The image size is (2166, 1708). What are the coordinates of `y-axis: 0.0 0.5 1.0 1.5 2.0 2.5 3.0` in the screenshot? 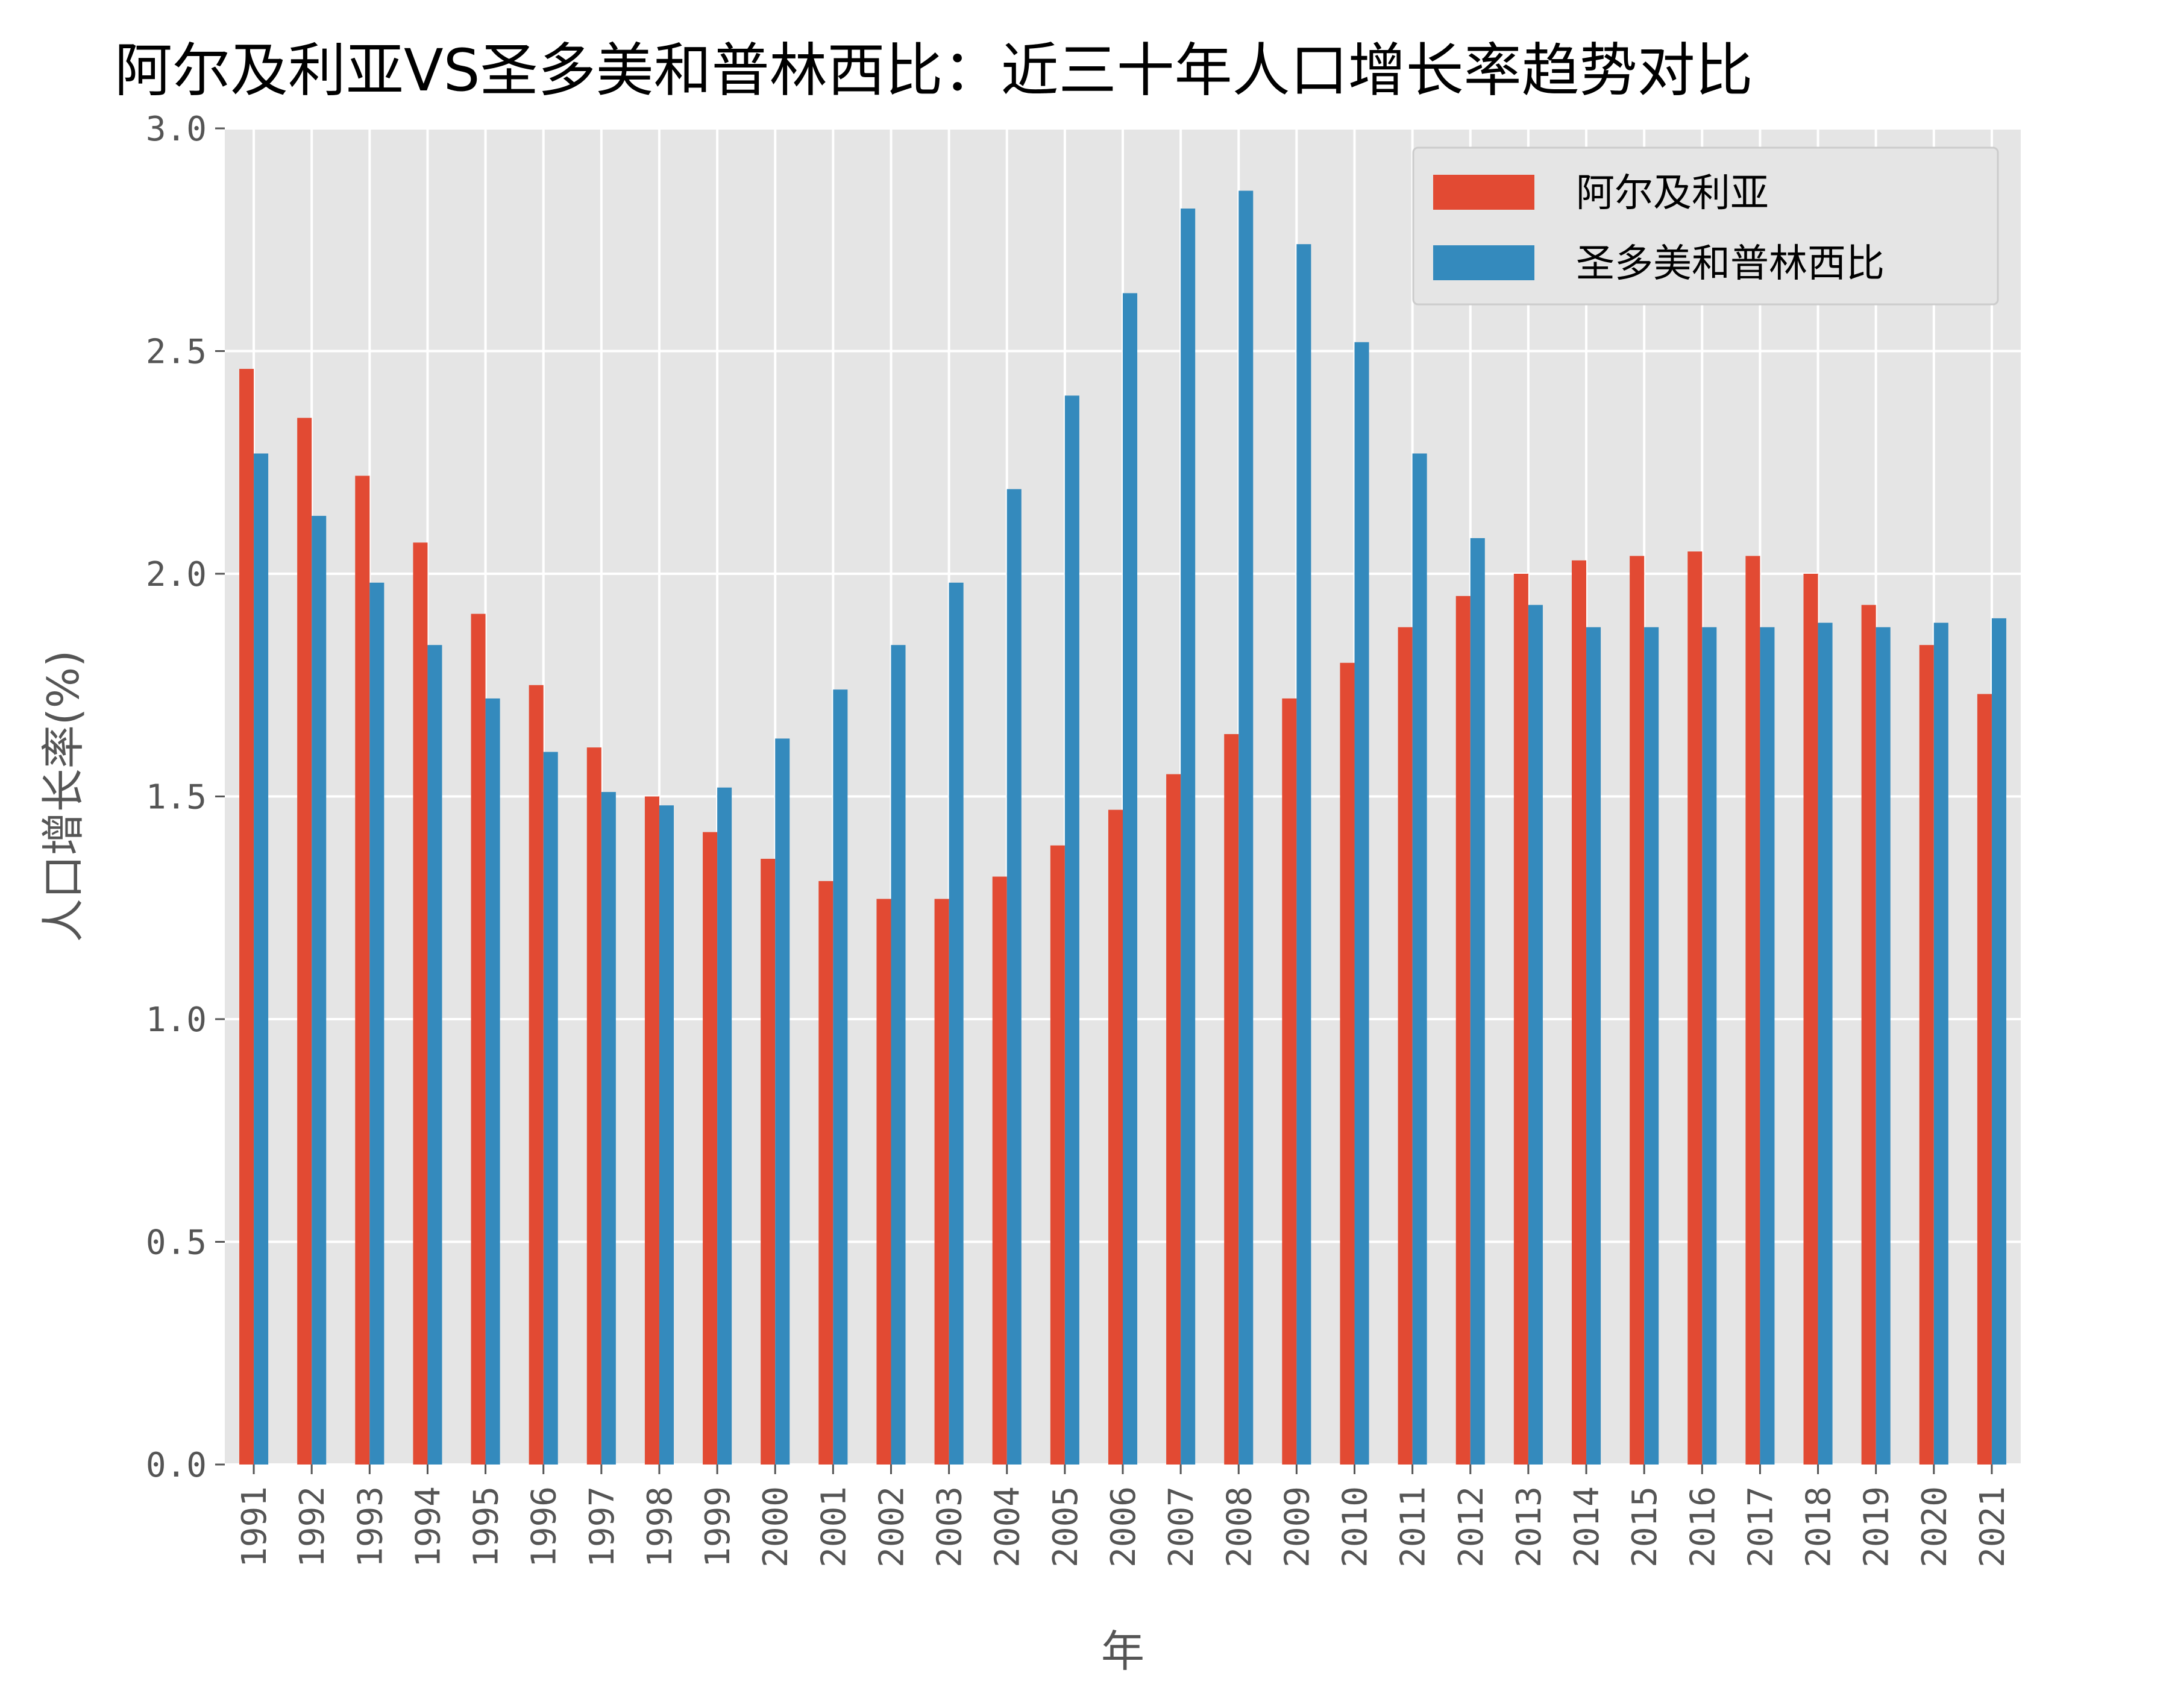 It's located at (185, 797).